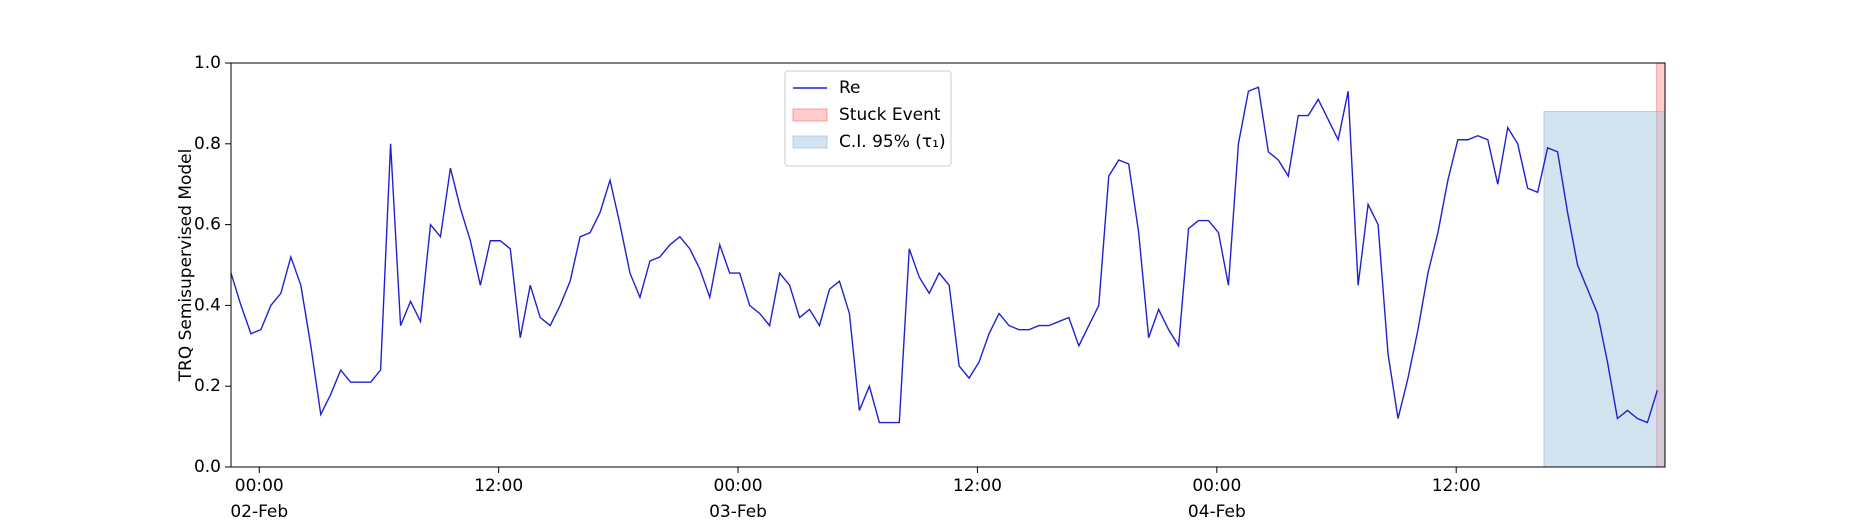 The width and height of the screenshot is (1850, 529). What do you see at coordinates (207, 144) in the screenshot?
I see `y-tick-label: 0.8` at bounding box center [207, 144].